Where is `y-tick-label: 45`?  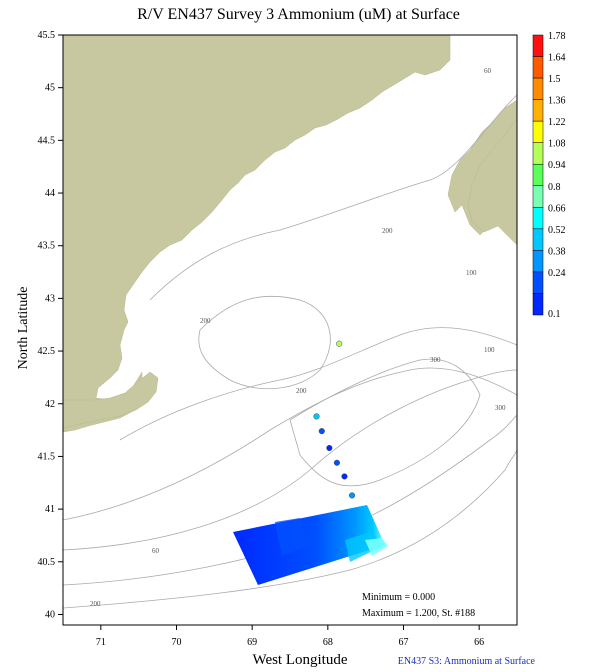 y-tick-label: 45 is located at coordinates (50, 88).